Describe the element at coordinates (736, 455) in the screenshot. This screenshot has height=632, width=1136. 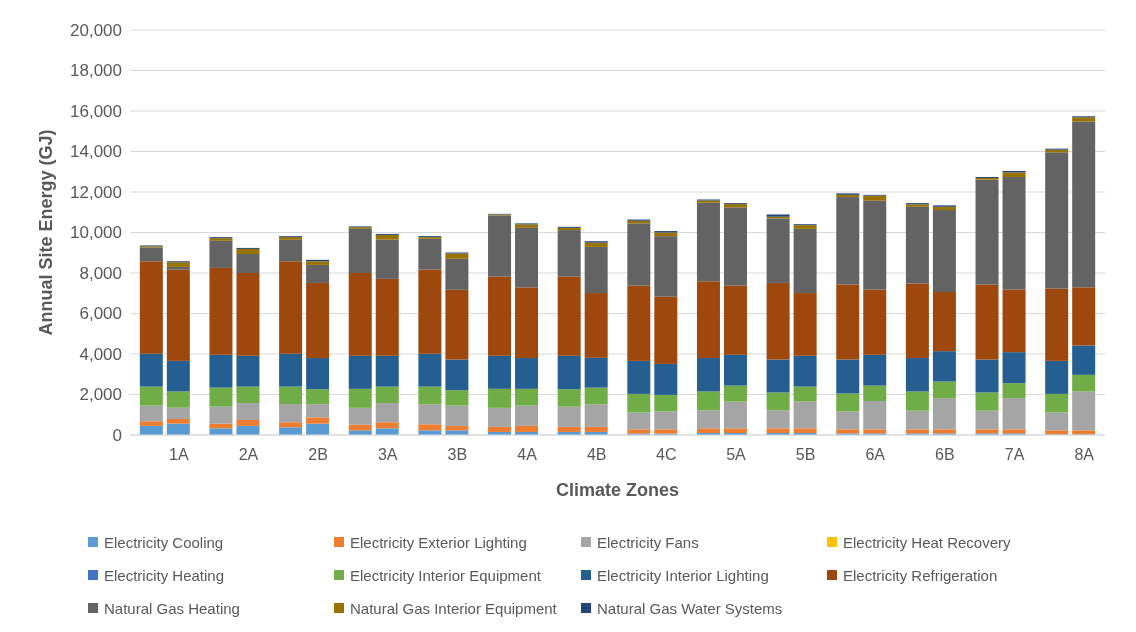
I see `x-tick-label: 5A` at that location.